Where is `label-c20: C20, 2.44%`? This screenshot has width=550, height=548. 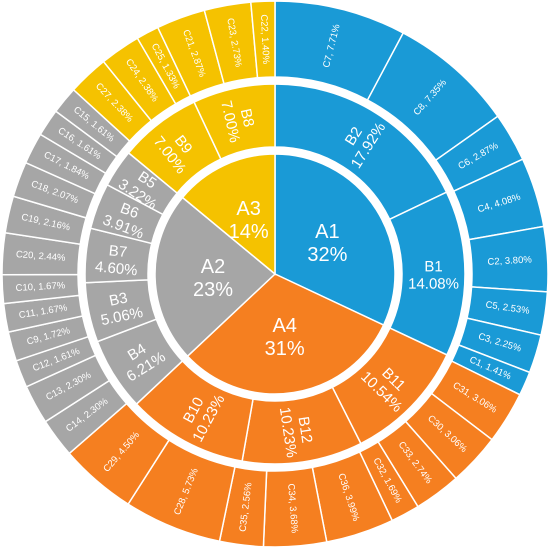 label-c20: C20, 2.44% is located at coordinates (40, 256).